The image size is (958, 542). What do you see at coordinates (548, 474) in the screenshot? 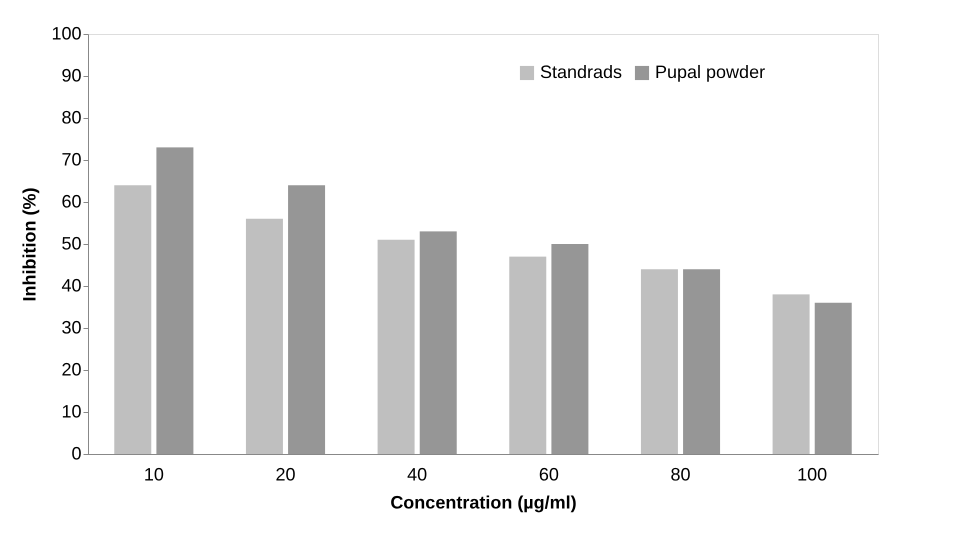
I see `x-tick-label: 60` at bounding box center [548, 474].